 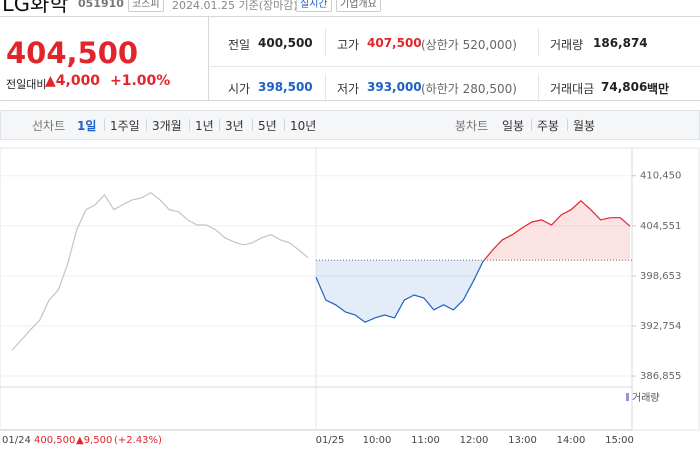 I want to click on period-tab: 3개월, so click(x=167, y=126).